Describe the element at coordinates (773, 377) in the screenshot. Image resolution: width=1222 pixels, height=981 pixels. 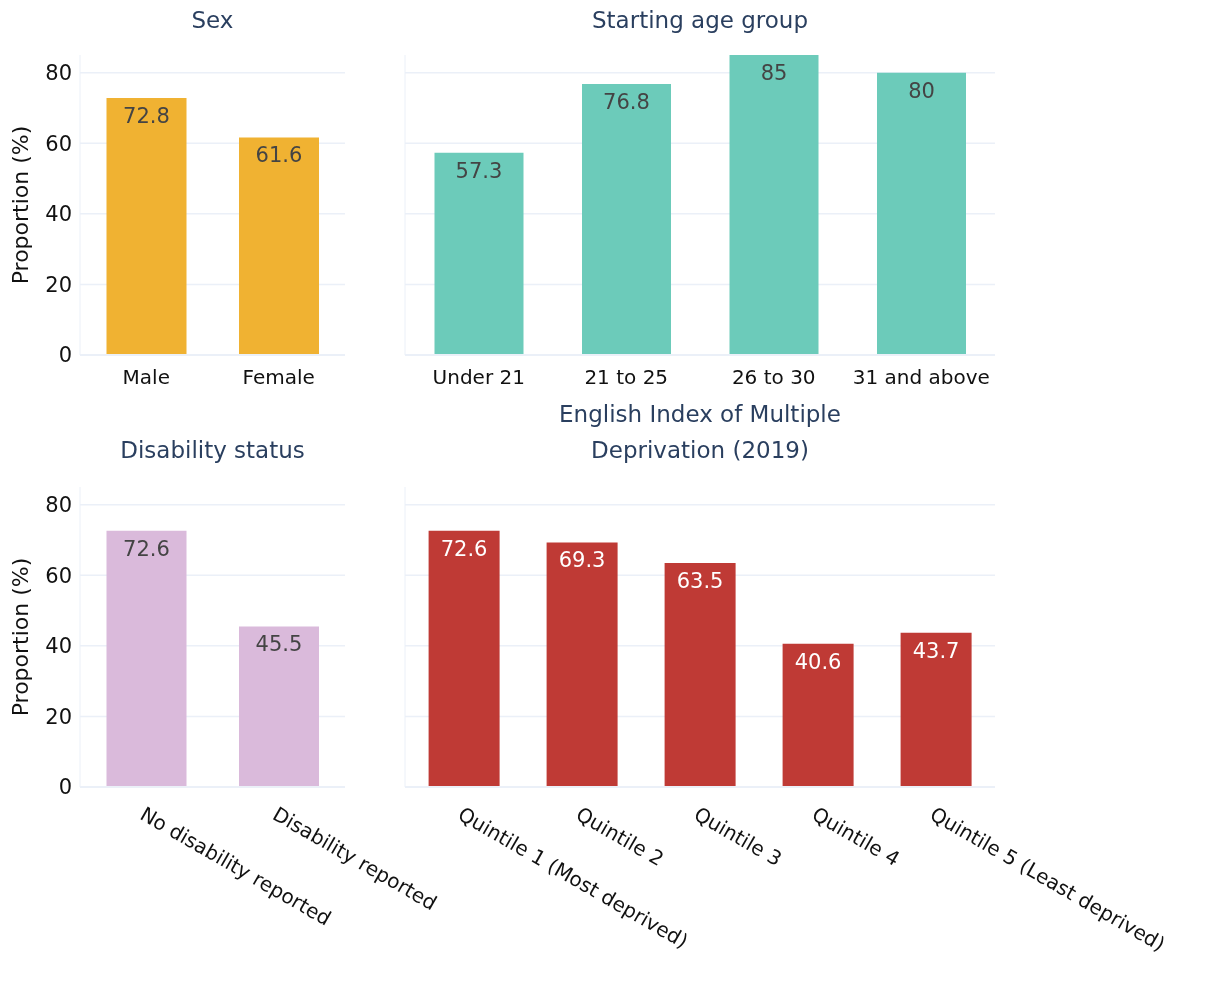
I see `x-tick-label: 26 to 30` at that location.